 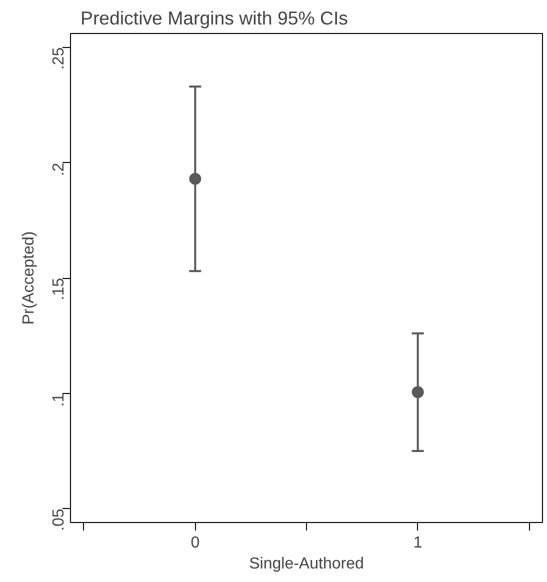 What do you see at coordinates (417, 543) in the screenshot?
I see `x-tick-label: 1` at bounding box center [417, 543].